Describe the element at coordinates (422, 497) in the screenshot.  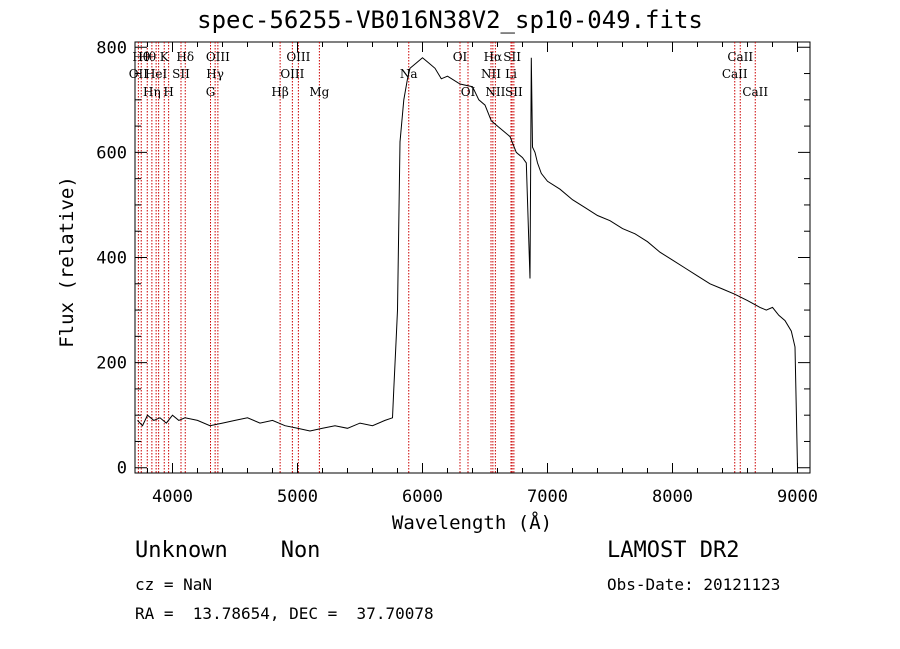
I see `x-tick-label: 6000` at that location.